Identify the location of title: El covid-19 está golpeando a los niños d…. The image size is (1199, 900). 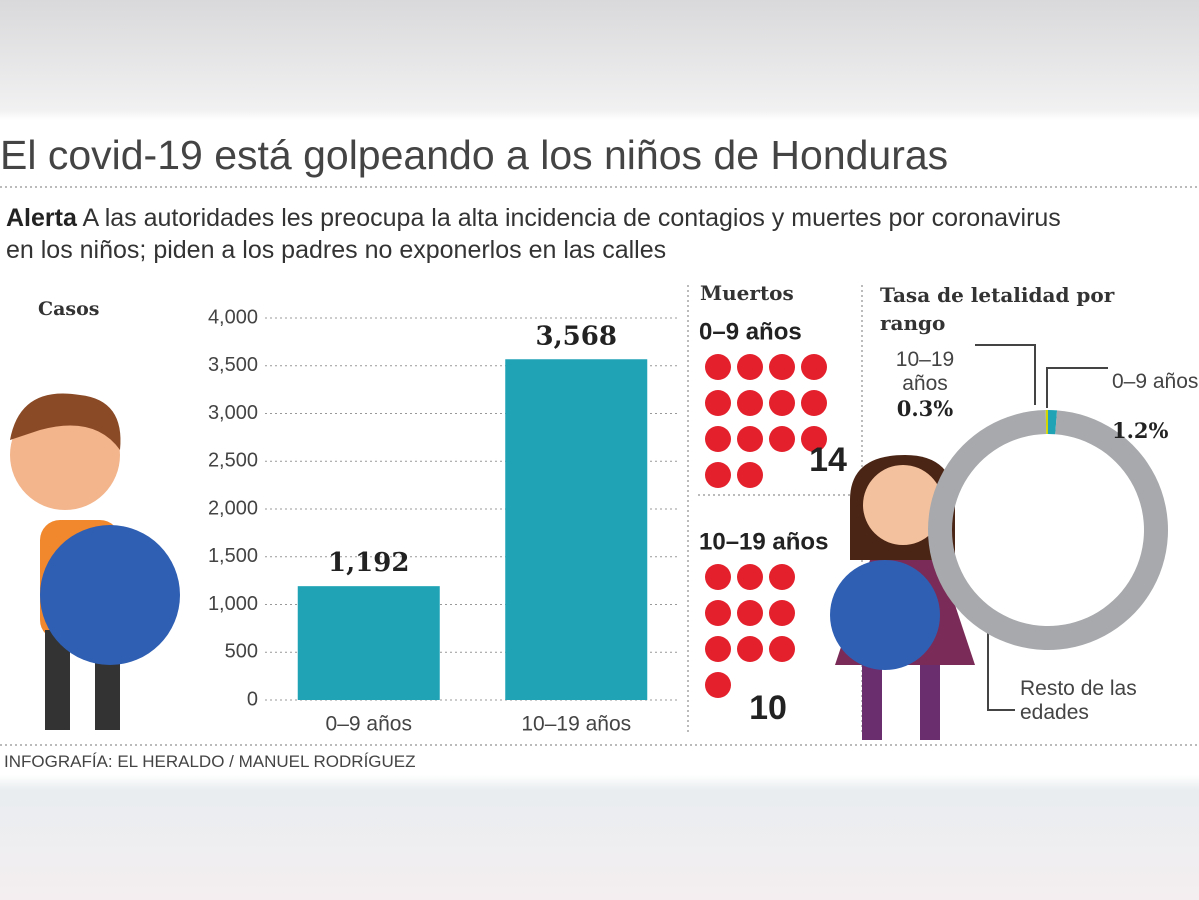
(474, 155).